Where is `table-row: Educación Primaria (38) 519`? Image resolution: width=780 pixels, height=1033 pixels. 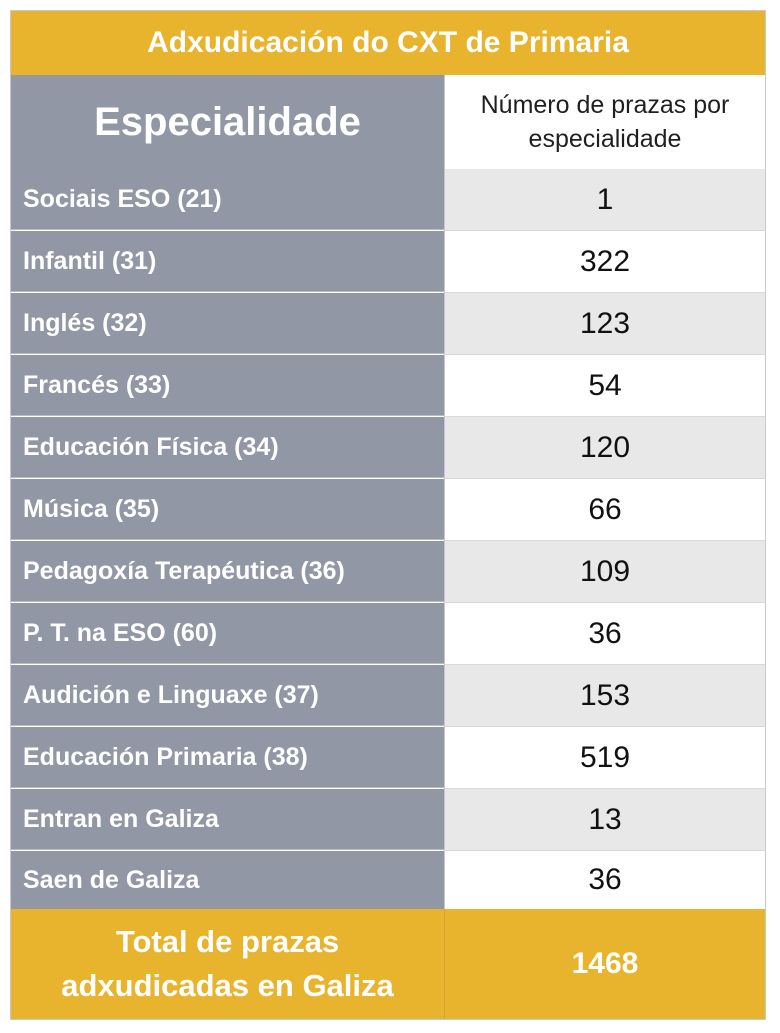 table-row: Educación Primaria (38) 519 is located at coordinates (388, 758).